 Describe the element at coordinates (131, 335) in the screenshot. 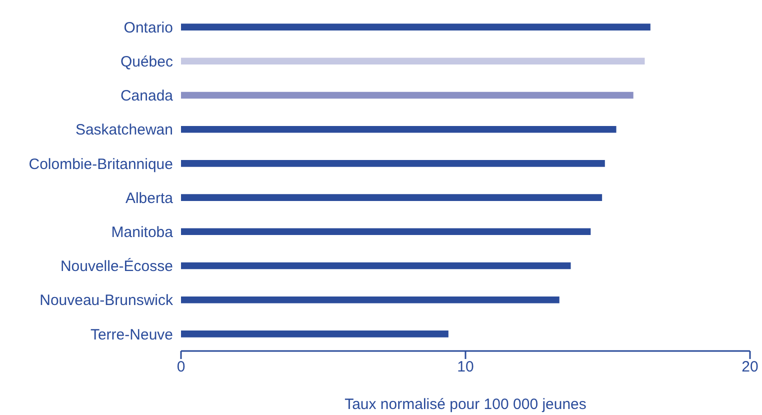

I see `y-tick-label: Terre-Neuve` at that location.